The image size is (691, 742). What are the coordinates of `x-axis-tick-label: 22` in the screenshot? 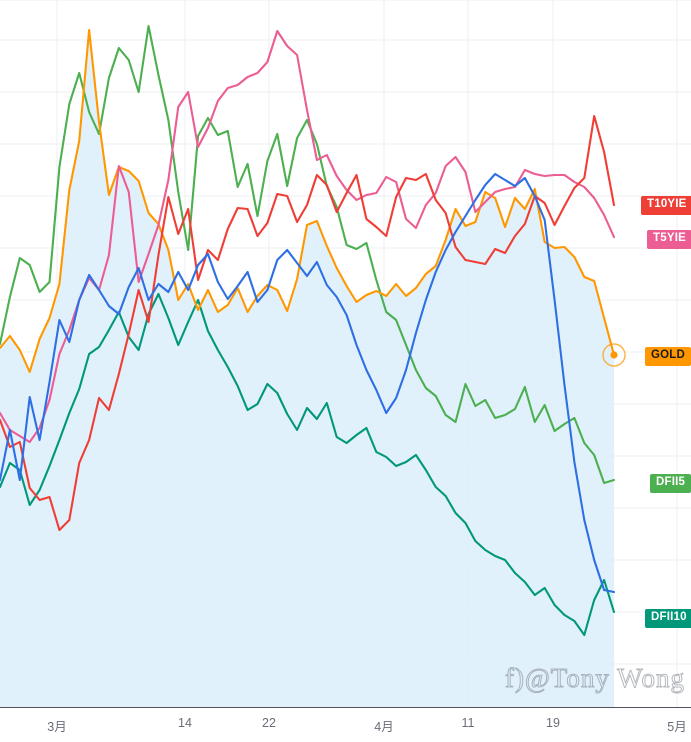 It's located at (269, 723).